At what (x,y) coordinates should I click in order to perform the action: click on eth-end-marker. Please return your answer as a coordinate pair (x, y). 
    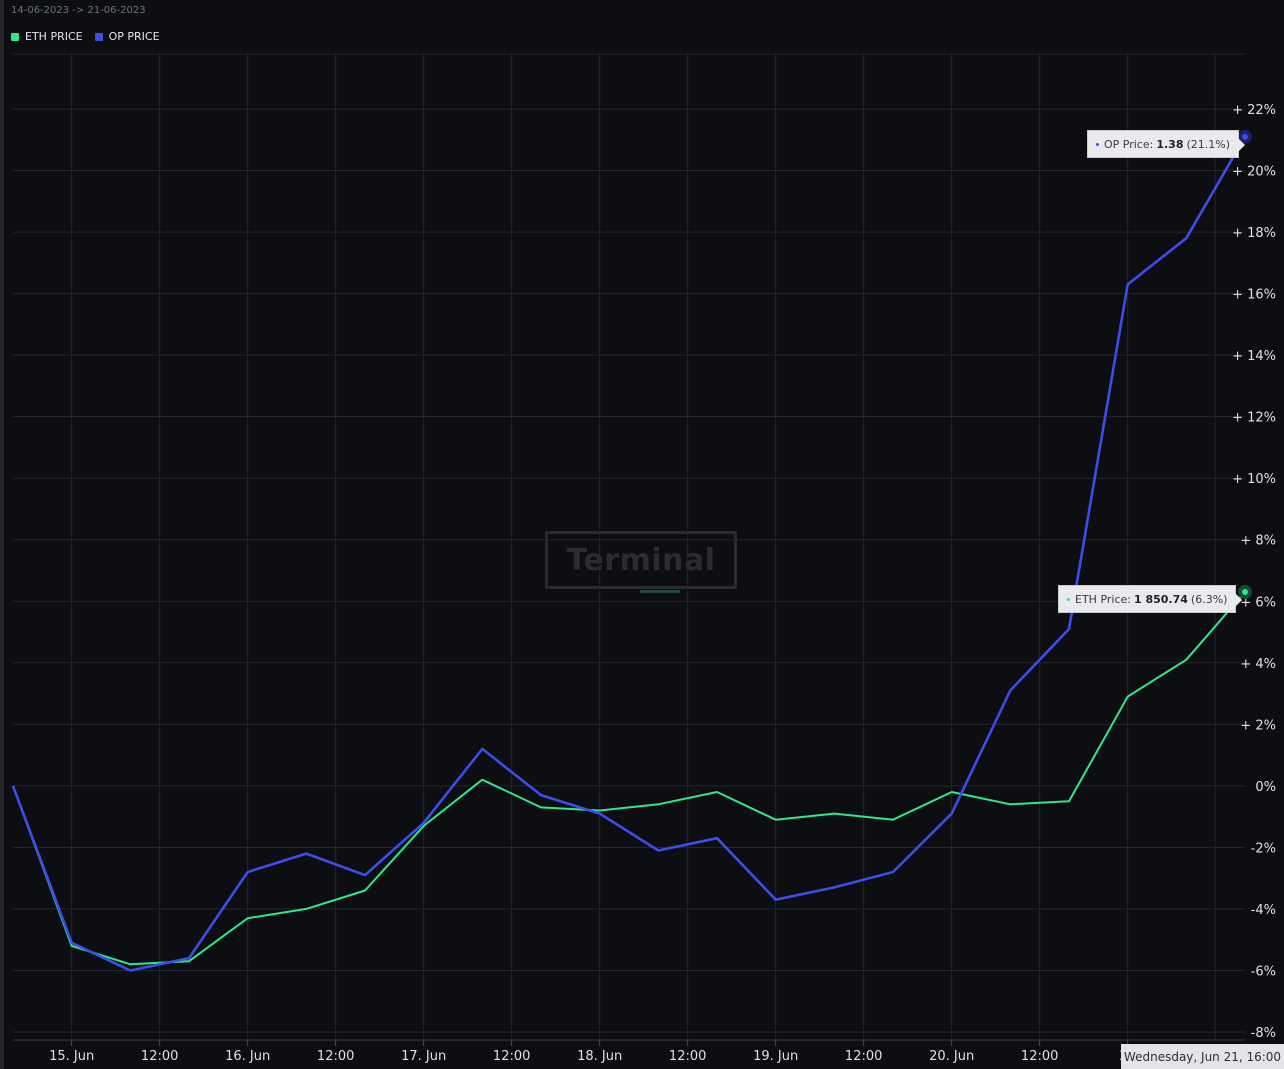
    Looking at the image, I should click on (1245, 592).